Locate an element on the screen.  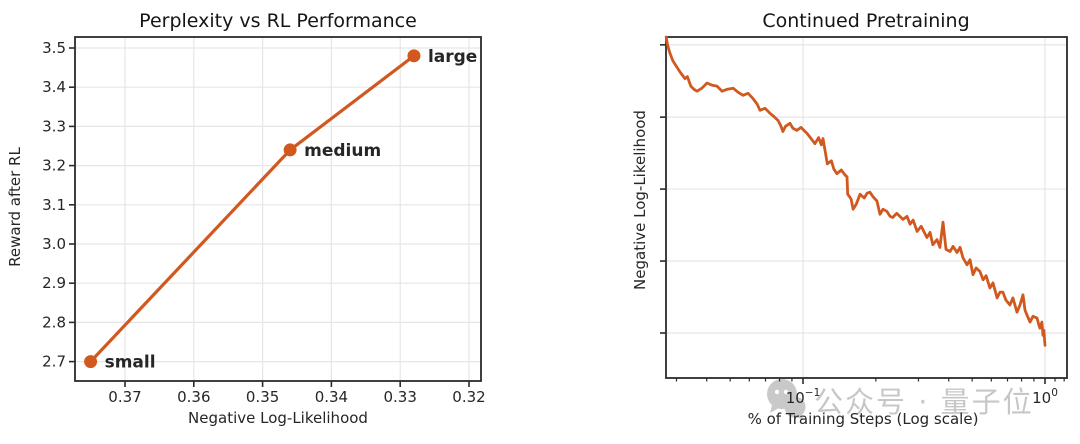
y-tick-label: 3.5 is located at coordinates (54, 48).